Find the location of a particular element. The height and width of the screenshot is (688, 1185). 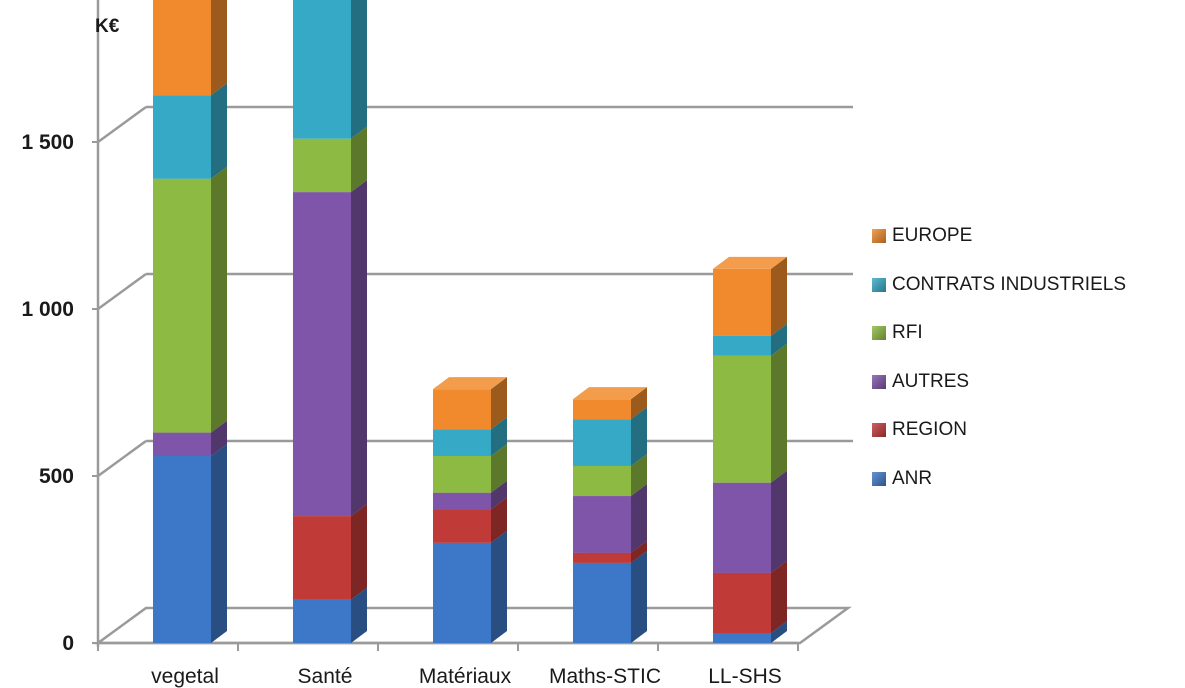

bar-segment-autres is located at coordinates (330, 348).